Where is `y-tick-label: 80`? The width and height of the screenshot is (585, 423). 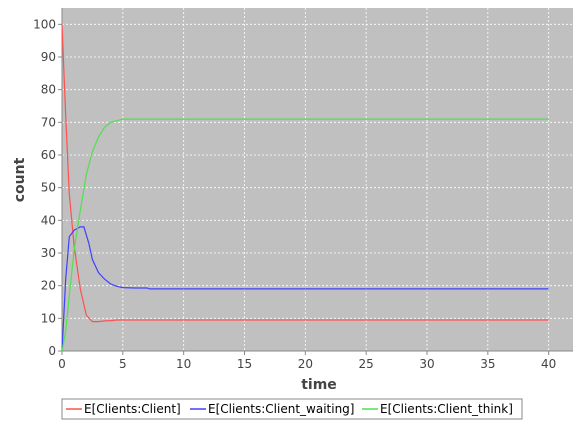 y-tick-label: 80 is located at coordinates (48, 90).